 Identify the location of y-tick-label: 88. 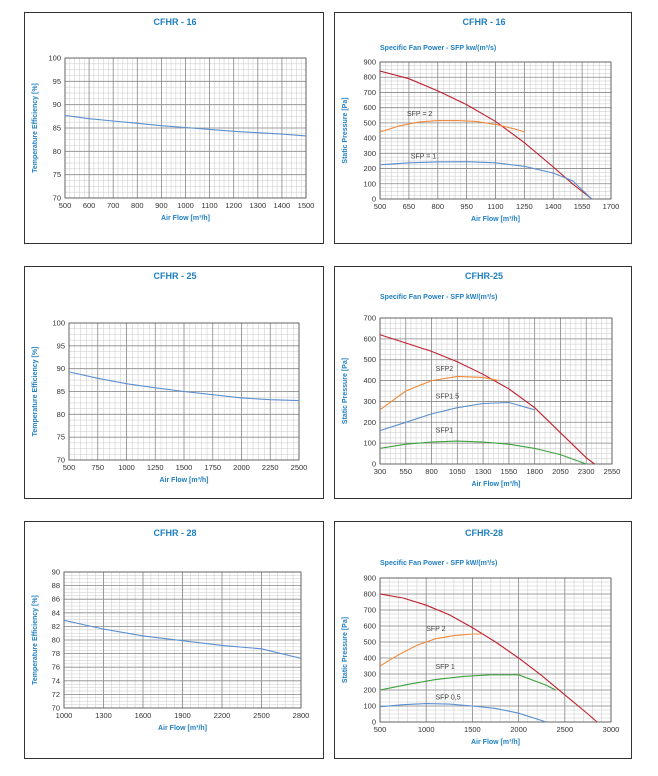
(56, 585).